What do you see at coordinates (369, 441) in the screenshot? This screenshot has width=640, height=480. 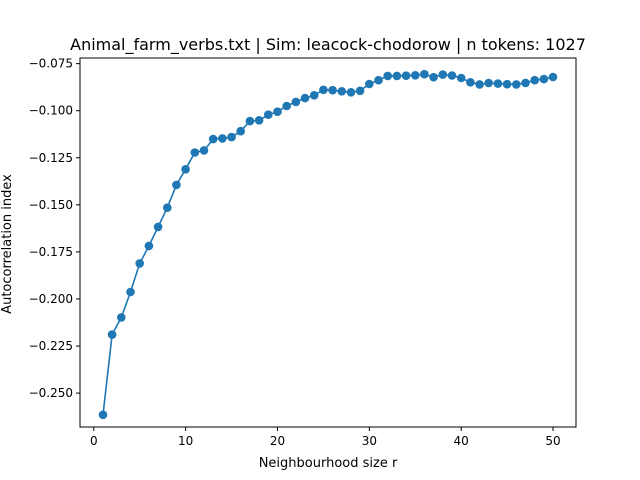 I see `x-tick-label: 30` at bounding box center [369, 441].